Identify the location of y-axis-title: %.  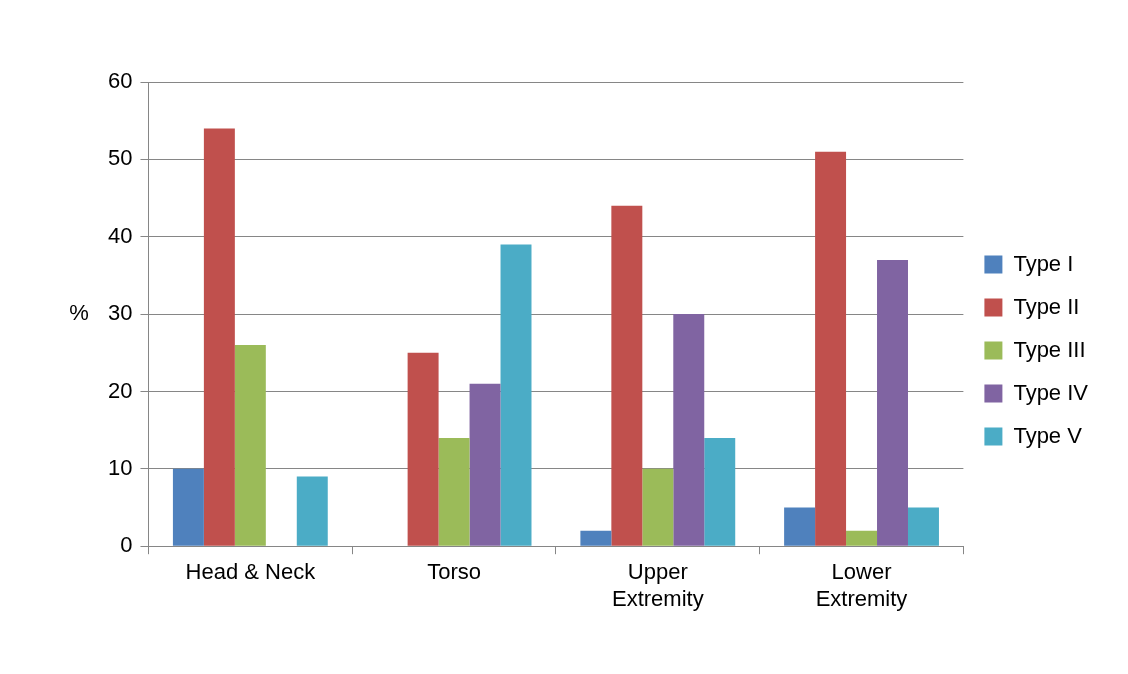
(79, 313).